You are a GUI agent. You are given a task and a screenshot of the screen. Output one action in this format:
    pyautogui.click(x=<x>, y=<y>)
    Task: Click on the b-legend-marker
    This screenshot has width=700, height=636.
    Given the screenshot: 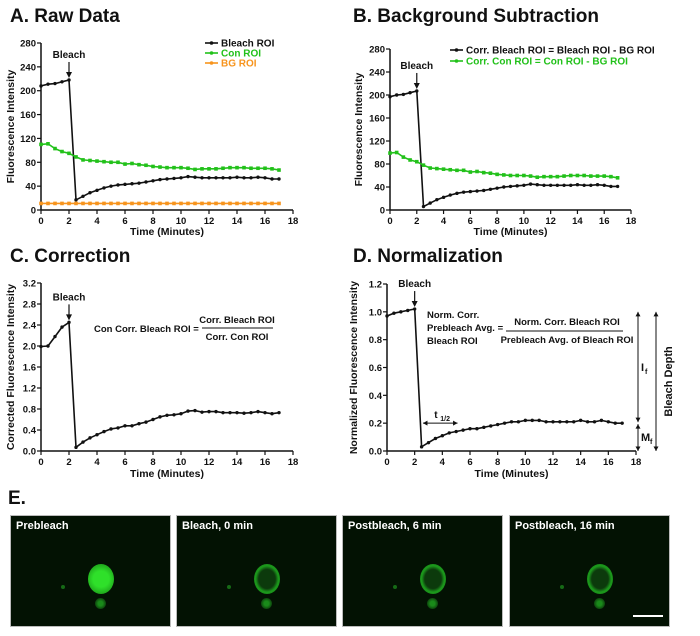 What is the action you would take?
    pyautogui.click(x=456, y=50)
    